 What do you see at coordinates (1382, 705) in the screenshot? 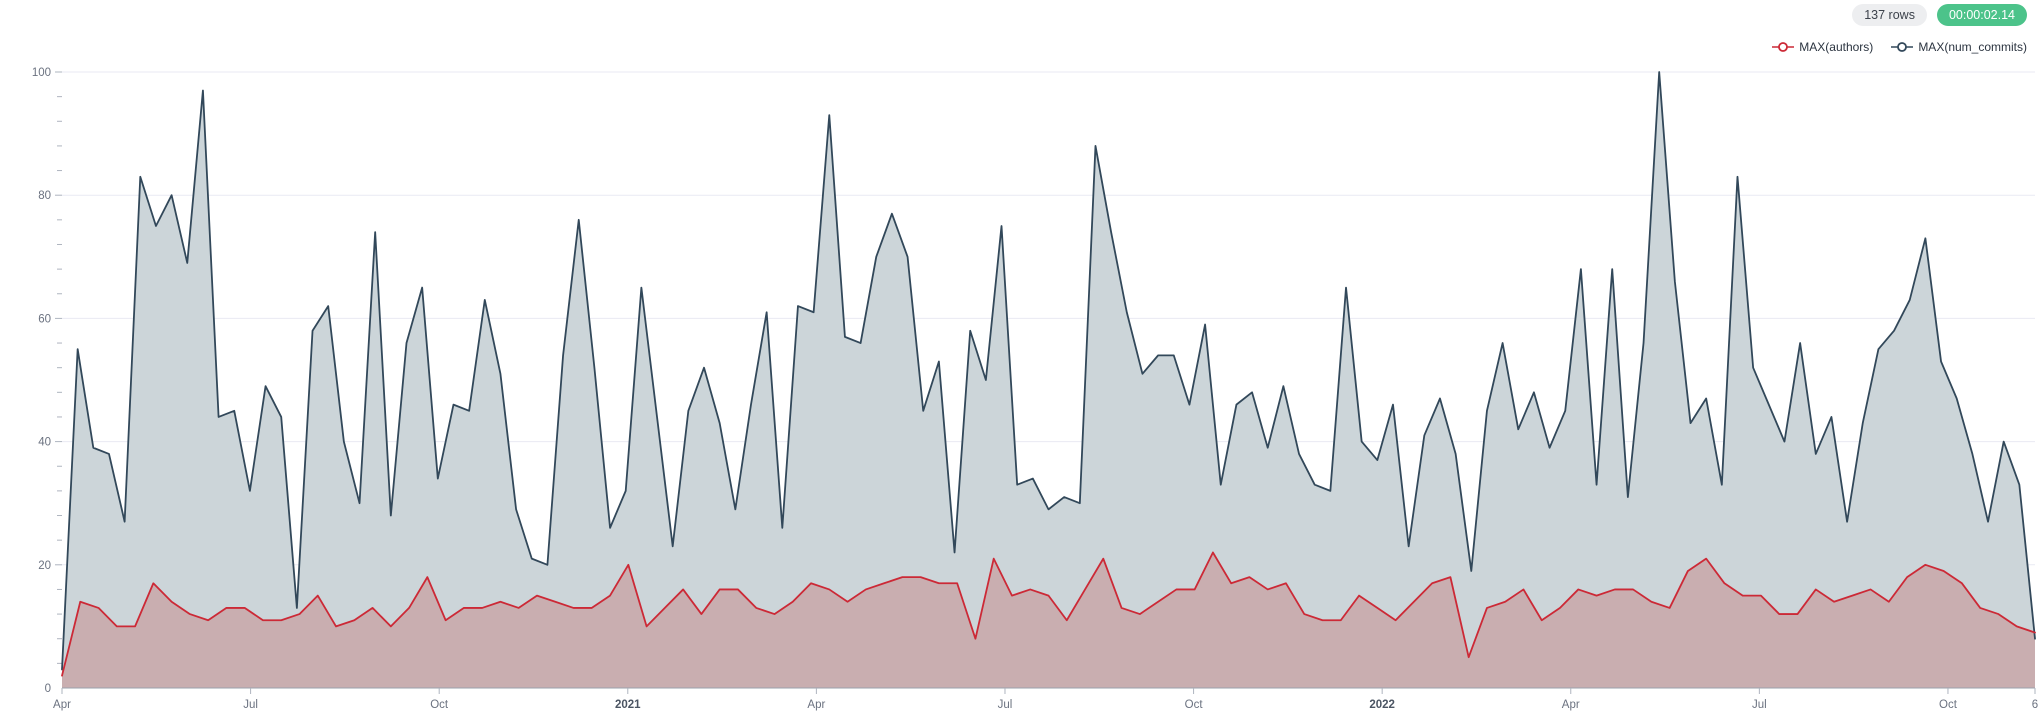
I see `x-tick-label: 2022` at bounding box center [1382, 705].